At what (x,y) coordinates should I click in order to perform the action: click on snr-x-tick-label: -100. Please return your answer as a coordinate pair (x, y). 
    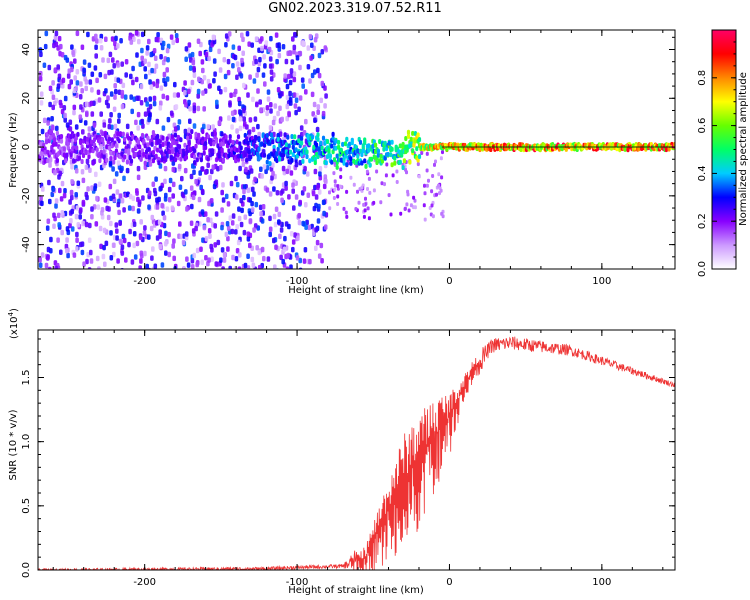
    Looking at the image, I should click on (297, 582).